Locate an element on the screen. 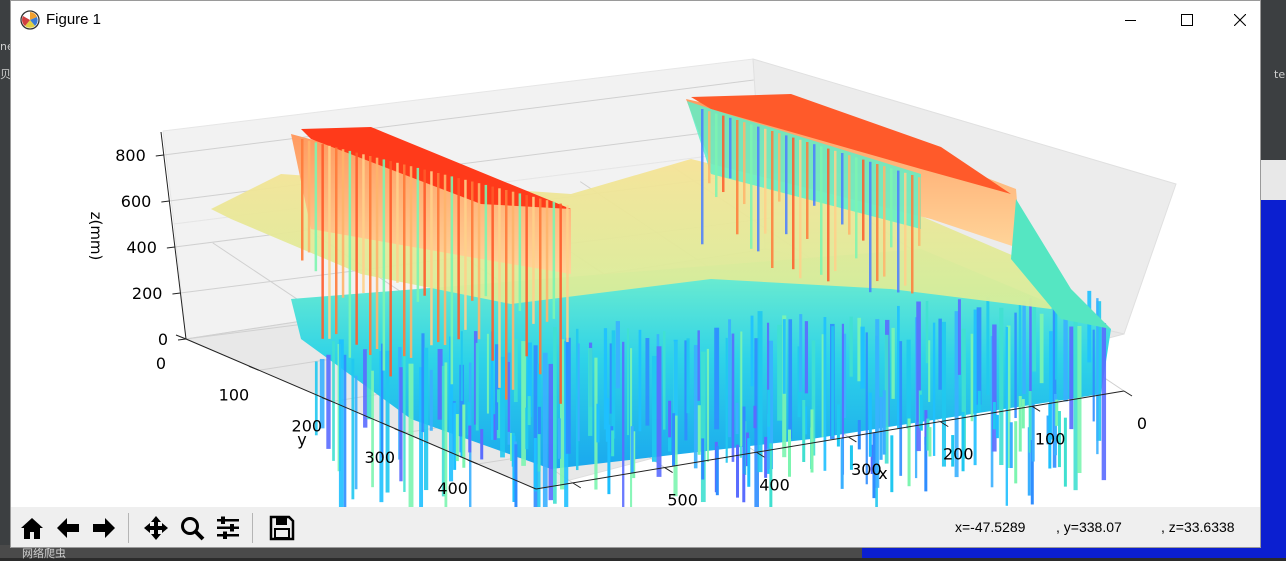 The width and height of the screenshot is (1286, 561). configure-button is located at coordinates (228, 528).